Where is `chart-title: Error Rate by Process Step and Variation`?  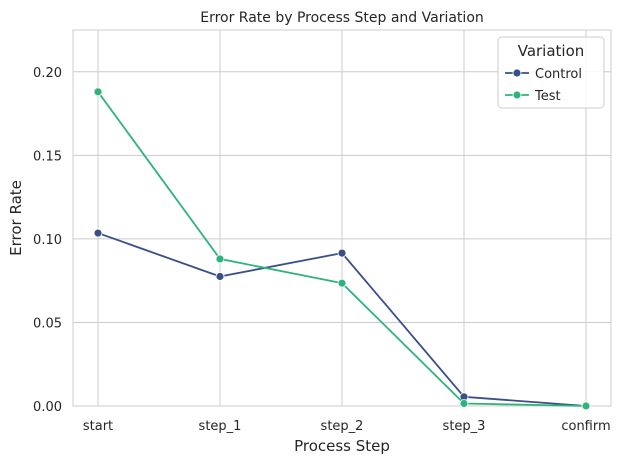
chart-title: Error Rate by Process Step and Variation is located at coordinates (342, 18).